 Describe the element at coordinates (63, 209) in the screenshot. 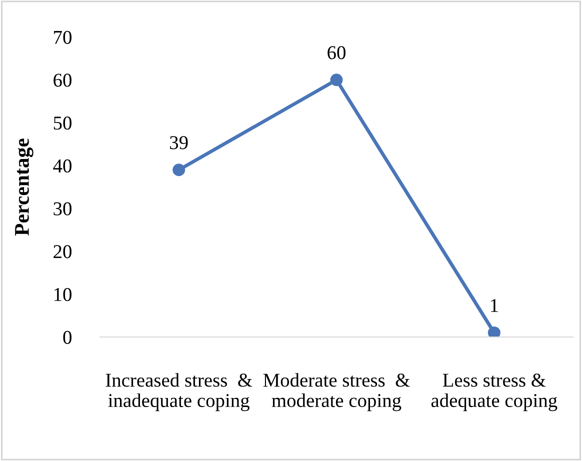

I see `y-tick-label: 30` at that location.